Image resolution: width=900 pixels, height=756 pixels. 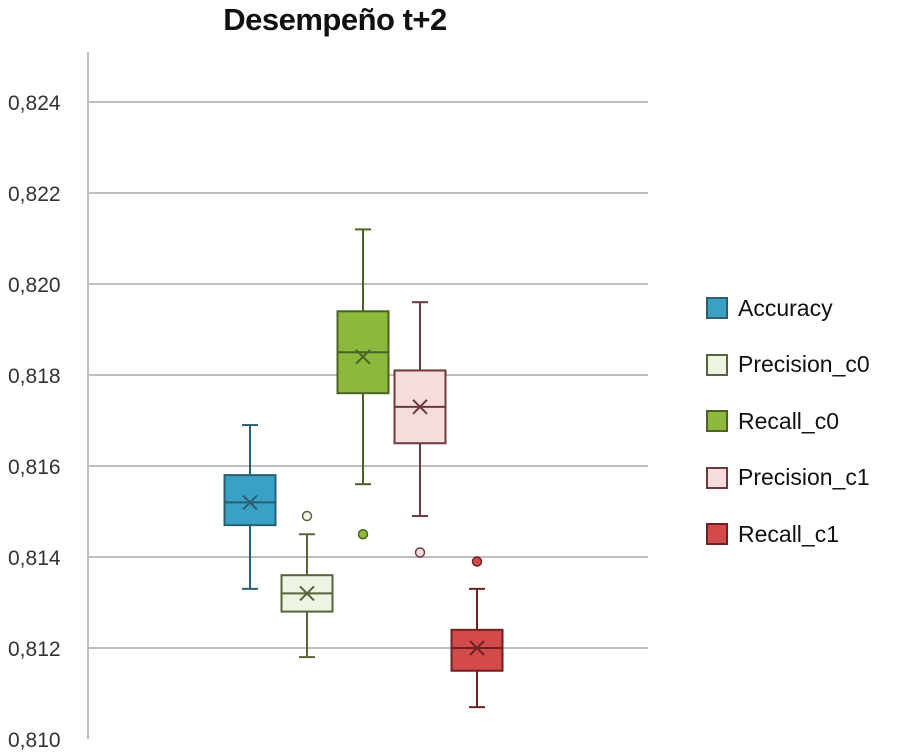 I want to click on y-tick-label: 0,822, so click(x=34, y=194).